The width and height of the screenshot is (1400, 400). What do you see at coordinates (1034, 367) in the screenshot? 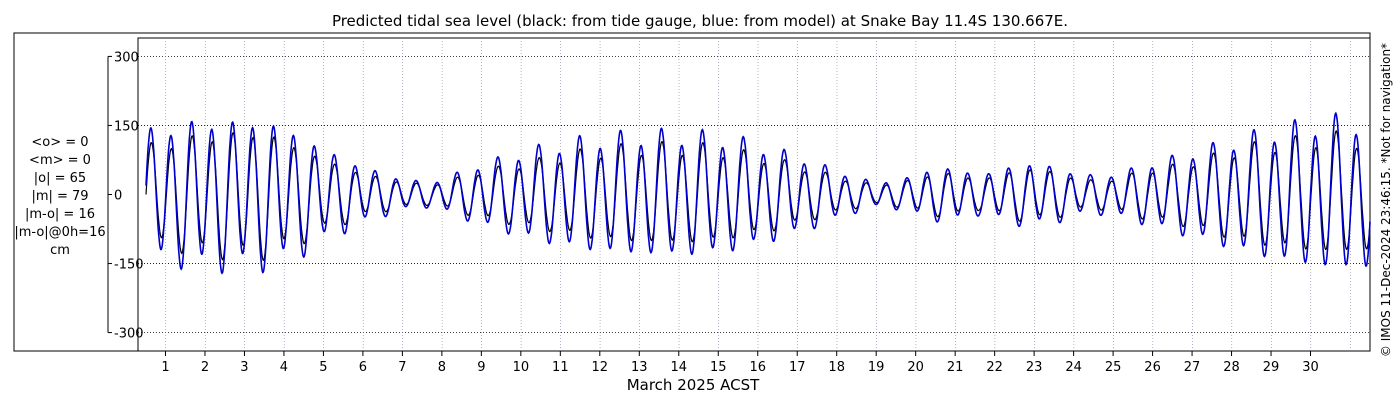
I see `x-tick-label: 23` at bounding box center [1034, 367].